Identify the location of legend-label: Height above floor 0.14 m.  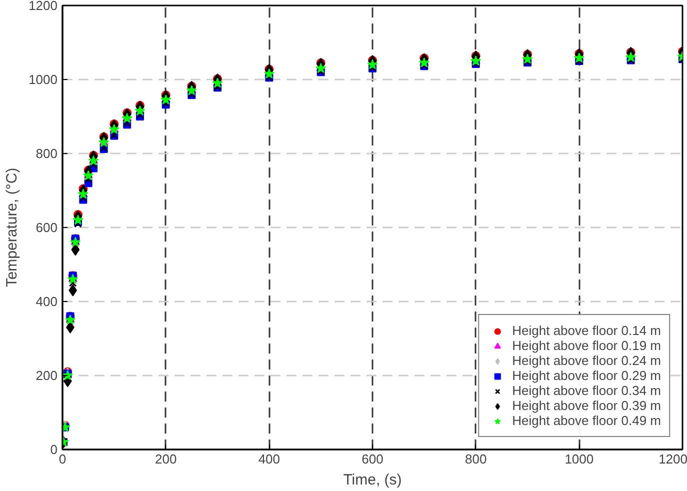
(586, 330).